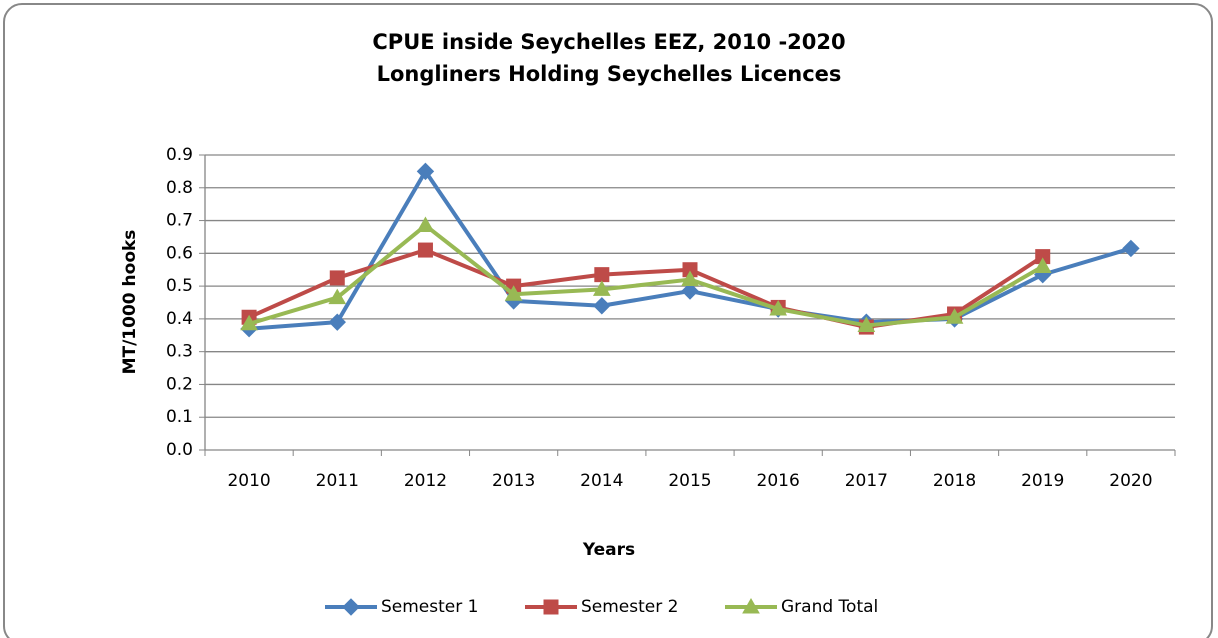 The image size is (1218, 638). Describe the element at coordinates (609, 74) in the screenshot. I see `chart-subtitle: Longliners Holding Seychelles Licences` at that location.